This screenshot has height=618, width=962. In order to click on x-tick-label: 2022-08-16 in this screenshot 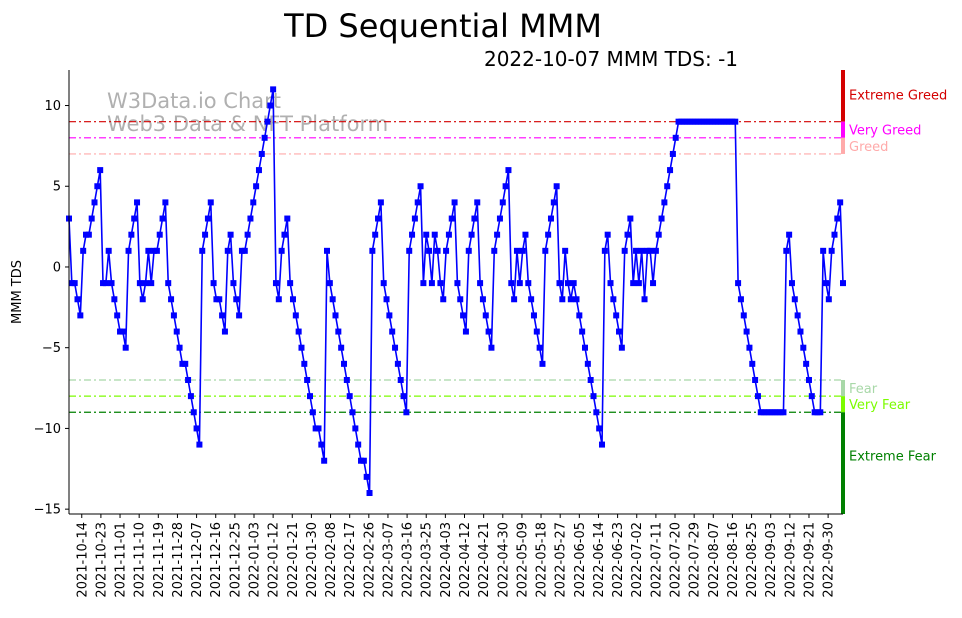, I will do `click(733, 560)`.